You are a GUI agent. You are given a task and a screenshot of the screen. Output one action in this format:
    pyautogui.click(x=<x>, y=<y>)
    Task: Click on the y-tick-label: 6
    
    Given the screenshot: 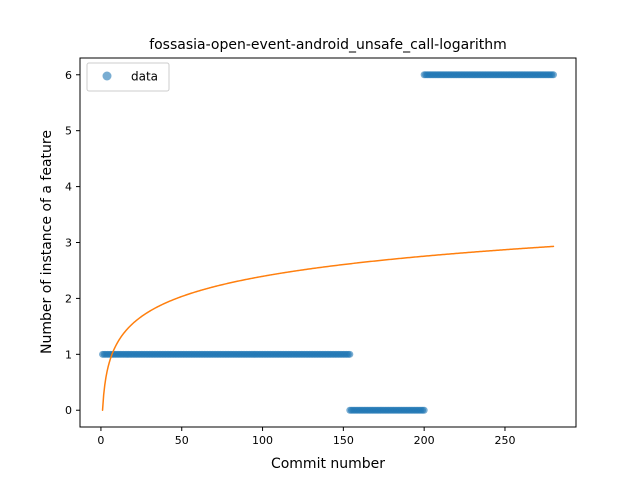 What is the action you would take?
    pyautogui.click(x=68, y=75)
    